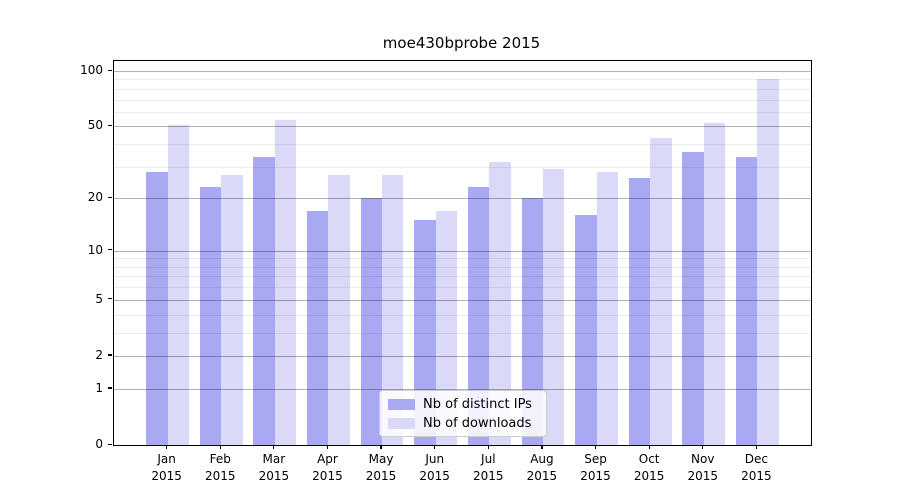 Image resolution: width=900 pixels, height=500 pixels. What do you see at coordinates (95, 249) in the screenshot?
I see `y-tick-label: 10` at bounding box center [95, 249].